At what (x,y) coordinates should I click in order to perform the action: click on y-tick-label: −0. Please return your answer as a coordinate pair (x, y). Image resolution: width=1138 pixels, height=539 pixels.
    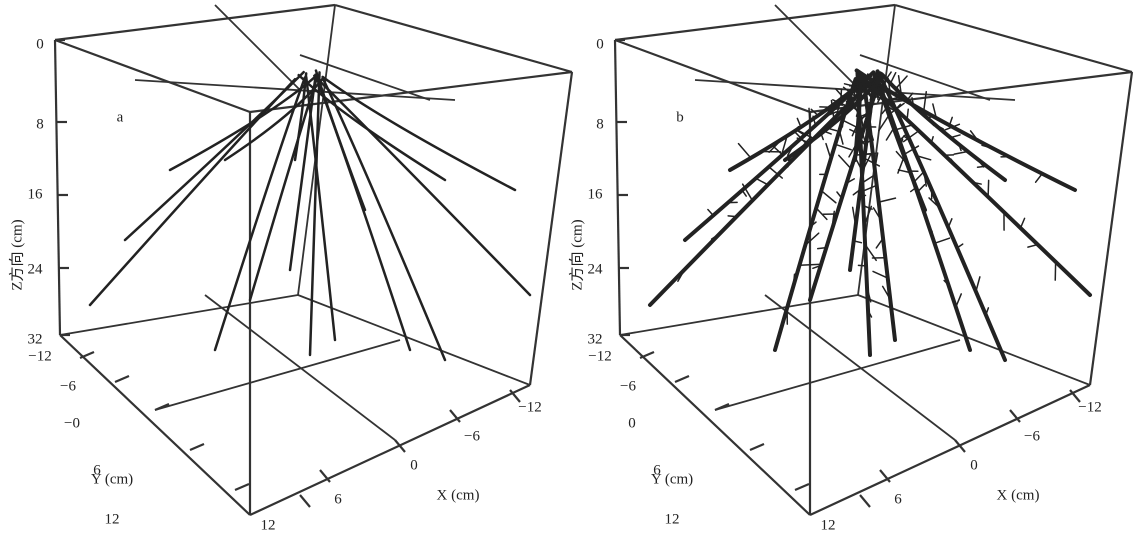
    Looking at the image, I should click on (72, 423).